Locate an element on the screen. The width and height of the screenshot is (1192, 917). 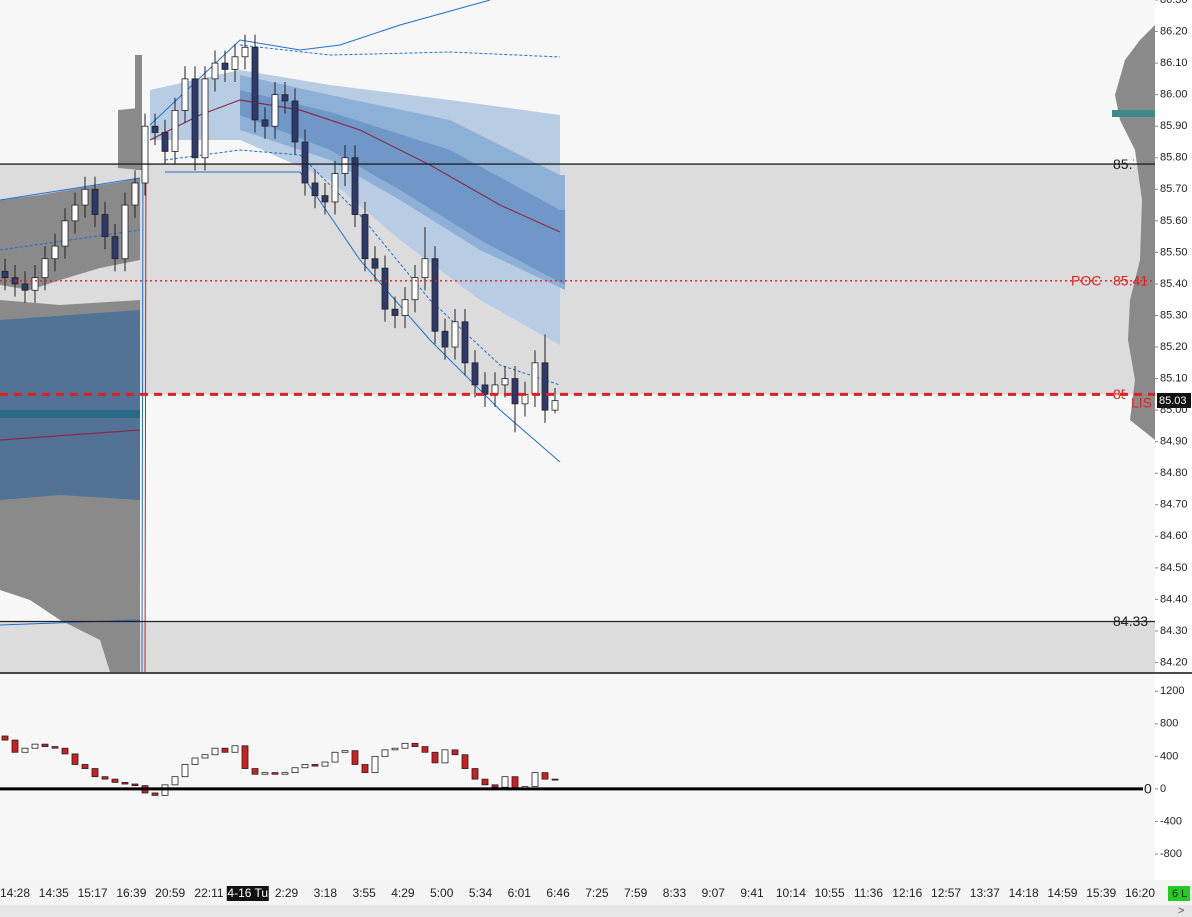
x-tick-label: 4-16 Tu is located at coordinates (247, 893).